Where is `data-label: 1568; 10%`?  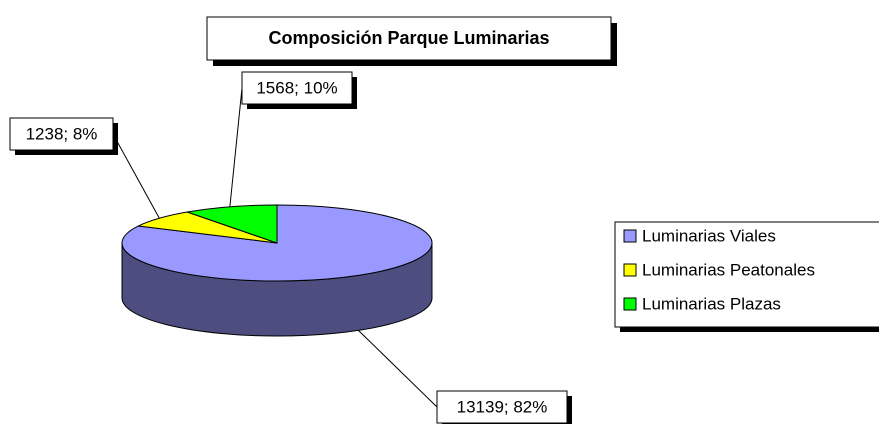 data-label: 1568; 10% is located at coordinates (296, 87).